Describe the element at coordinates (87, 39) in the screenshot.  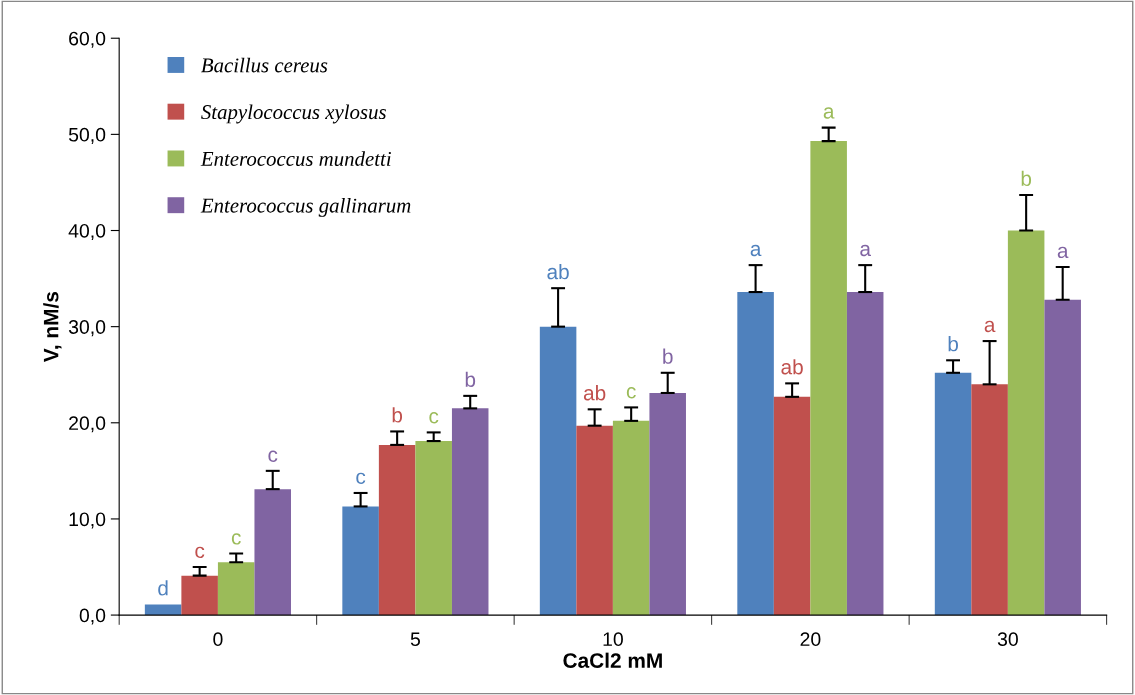
I see `y-tick-label: 60,0` at that location.